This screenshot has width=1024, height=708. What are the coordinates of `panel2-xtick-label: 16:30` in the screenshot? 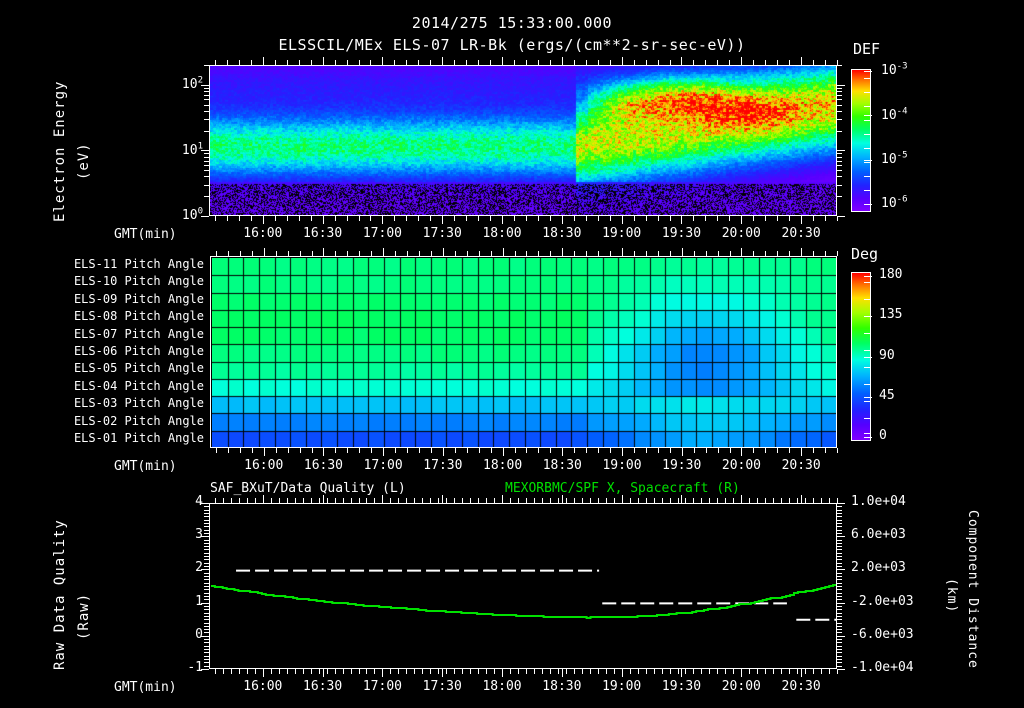 It's located at (323, 465).